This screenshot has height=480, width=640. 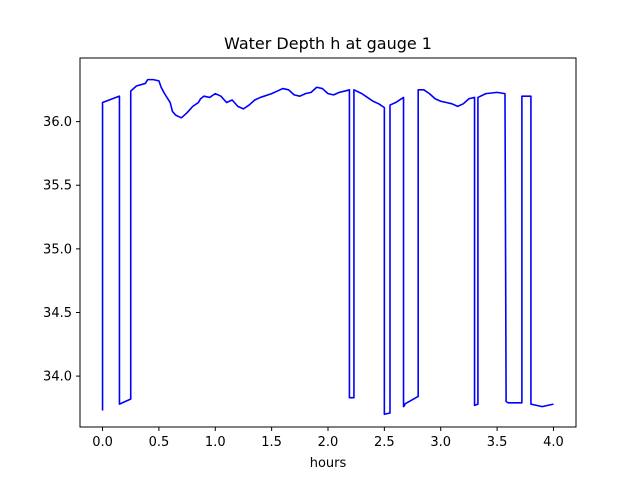 I want to click on y-tick-label: 36.0, so click(x=57, y=122).